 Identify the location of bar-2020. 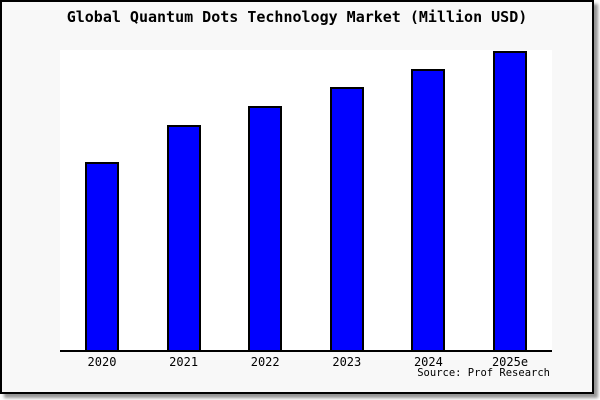
(102, 256).